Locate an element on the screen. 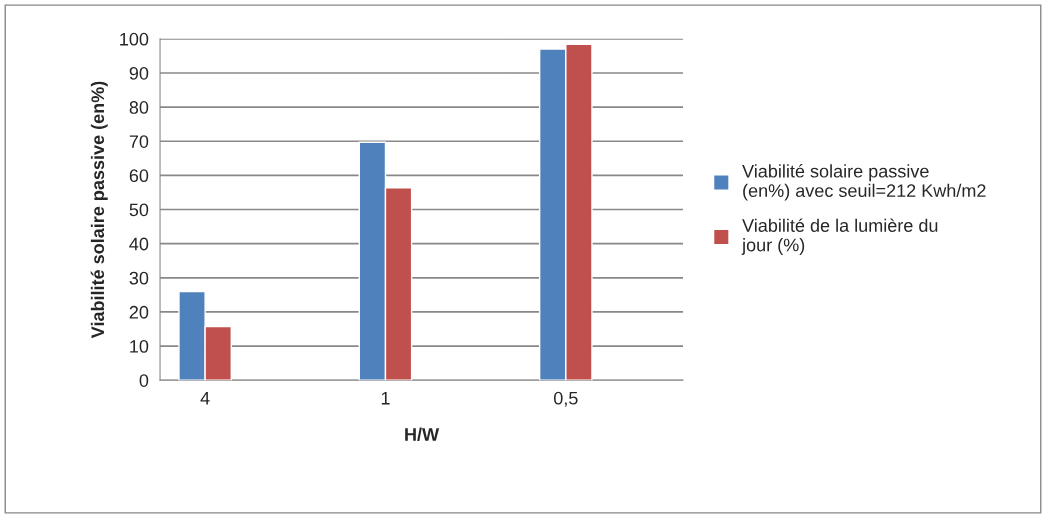  y-axis-title: Viabilité solaire passive (en%) is located at coordinates (99, 210).